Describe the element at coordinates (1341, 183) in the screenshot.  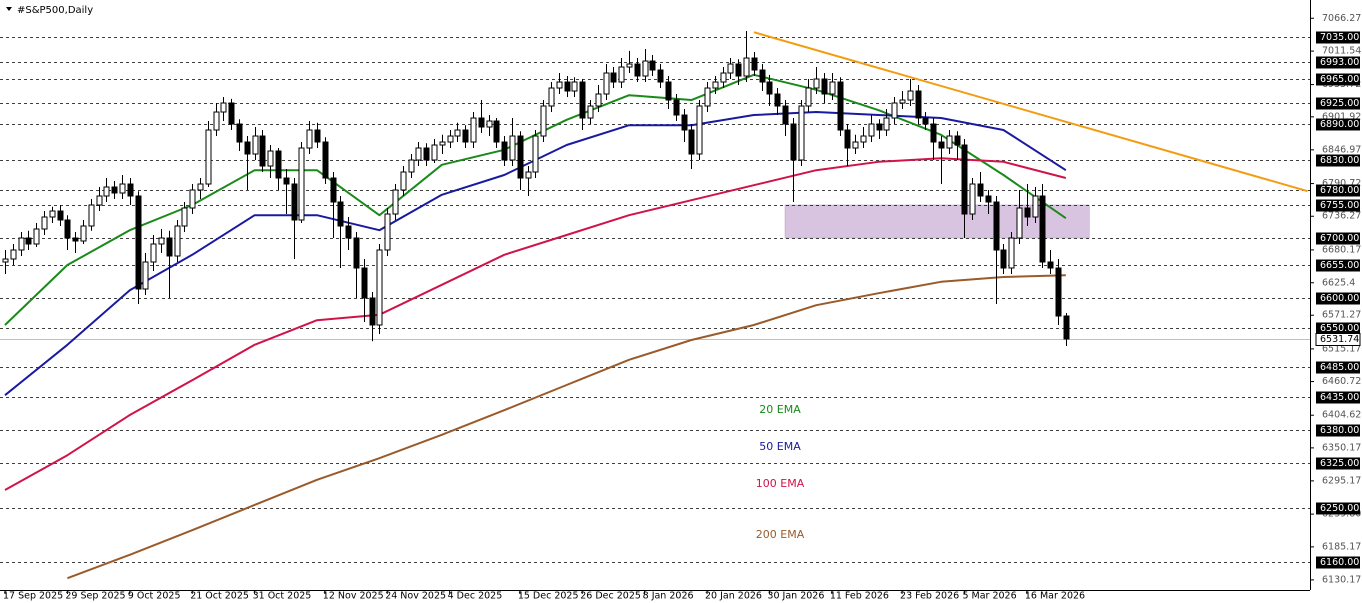
I see `y-tick-label: 6790.72` at that location.